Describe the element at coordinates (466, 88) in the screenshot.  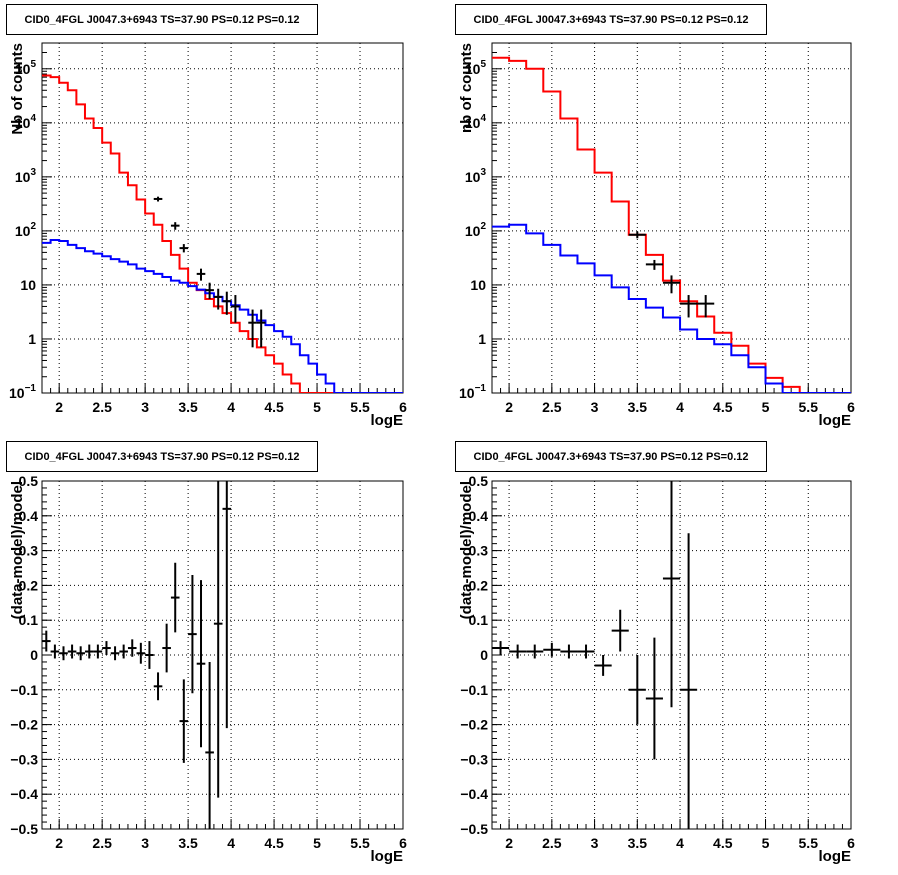
I see `y-axis-label: nb of counts` at that location.